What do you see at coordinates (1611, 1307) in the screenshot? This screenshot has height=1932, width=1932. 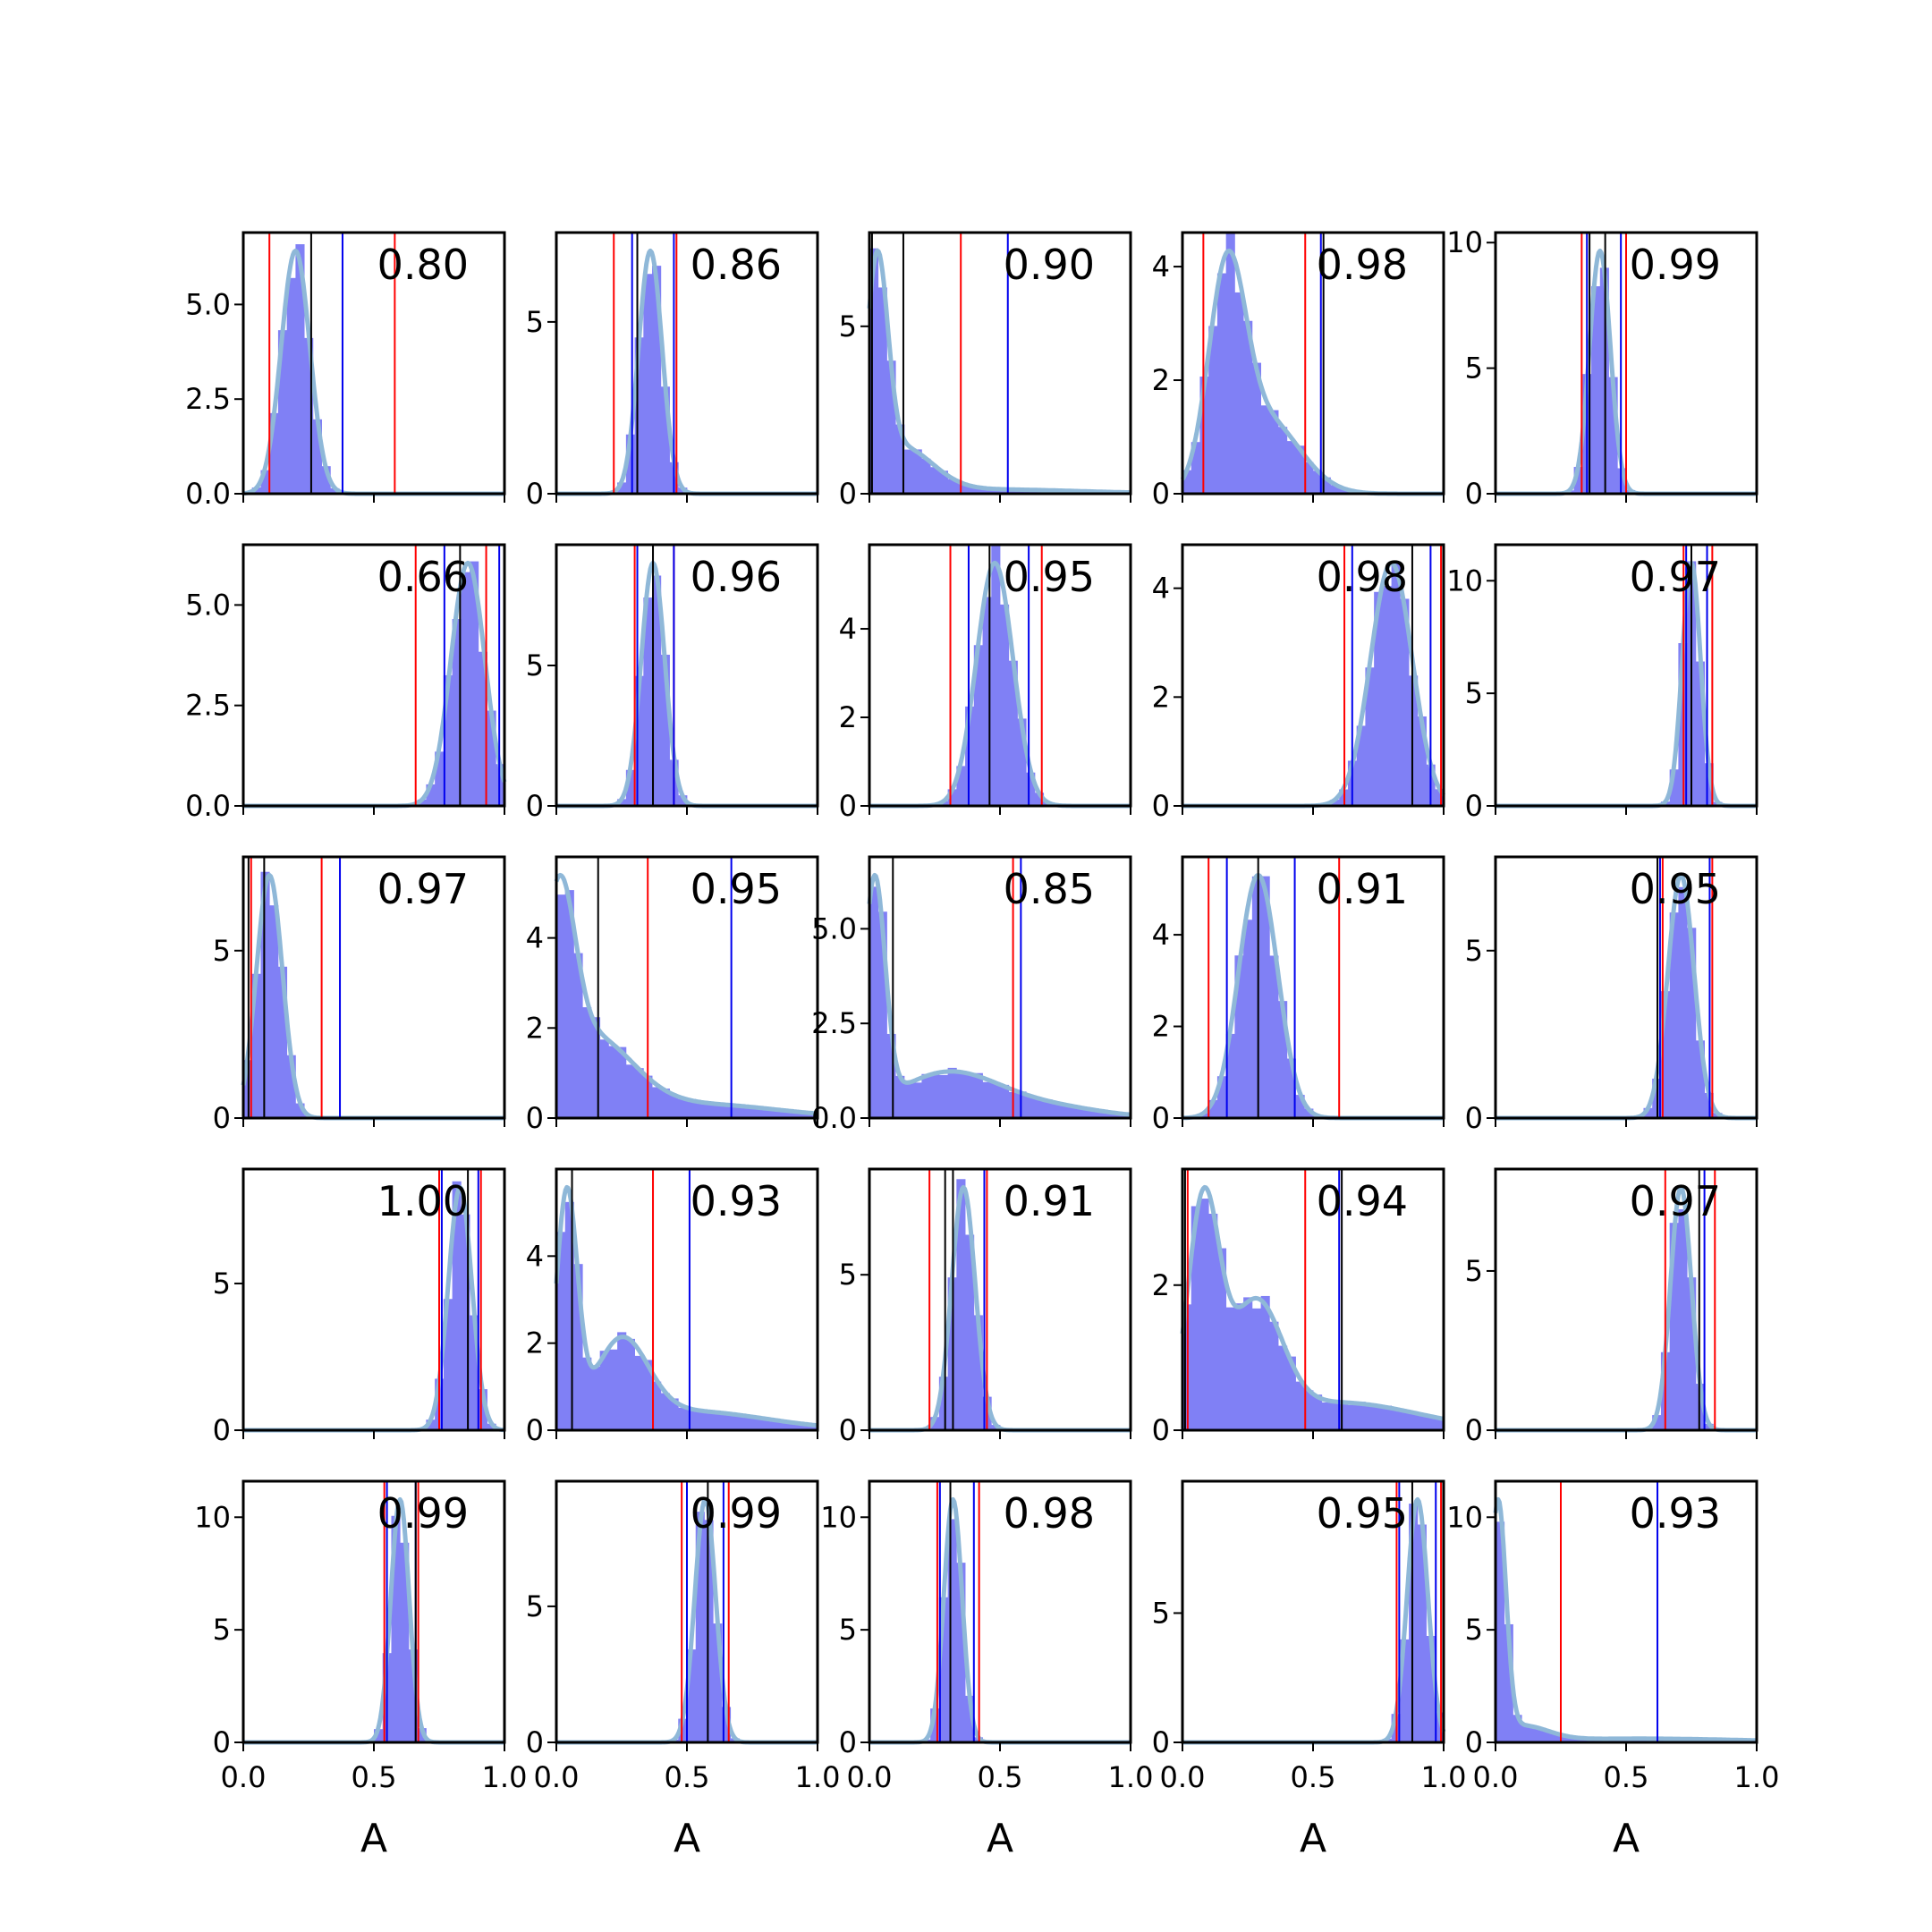 I see `panel-20: 050.97` at bounding box center [1611, 1307].